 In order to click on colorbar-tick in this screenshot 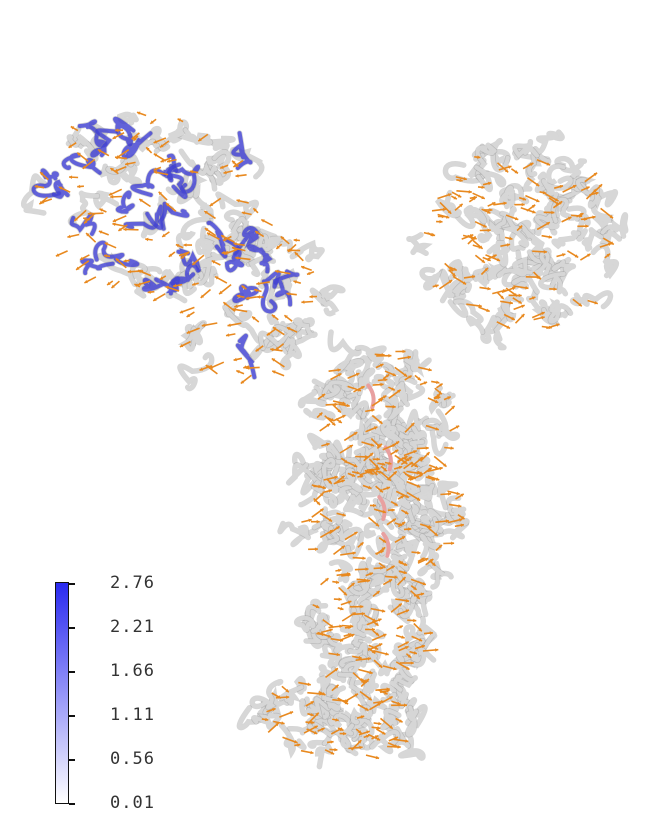, I will do `click(72, 584)`.